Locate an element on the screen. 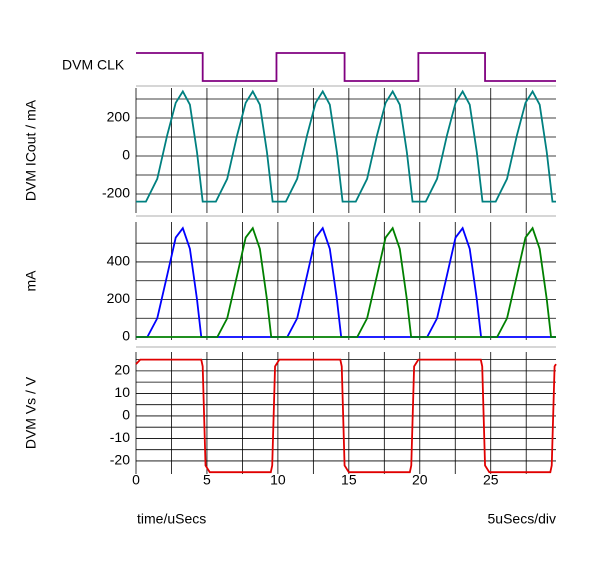  x-tick-label: 5 is located at coordinates (207, 480).